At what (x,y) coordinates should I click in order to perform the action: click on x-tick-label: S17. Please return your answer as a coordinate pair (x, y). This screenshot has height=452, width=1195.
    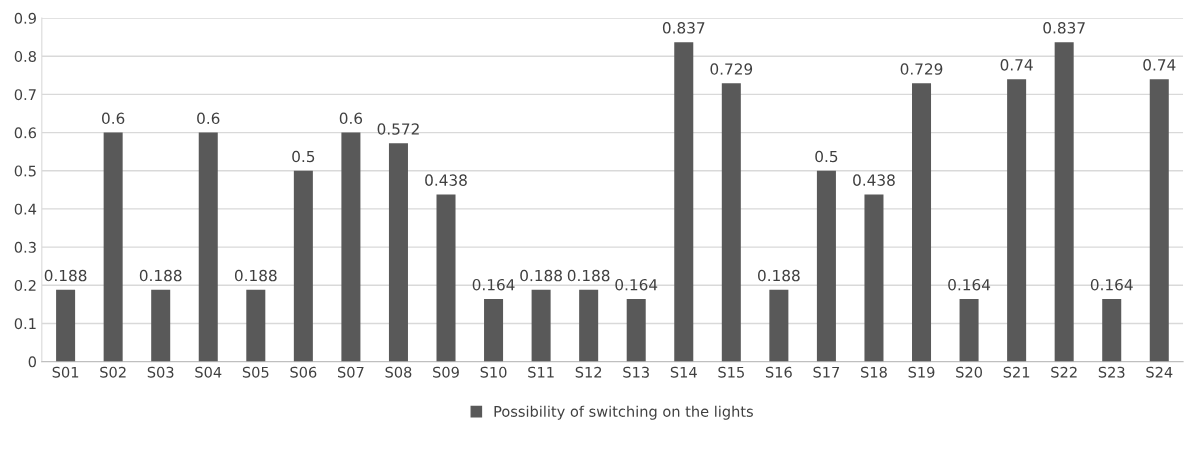
    Looking at the image, I should click on (826, 372).